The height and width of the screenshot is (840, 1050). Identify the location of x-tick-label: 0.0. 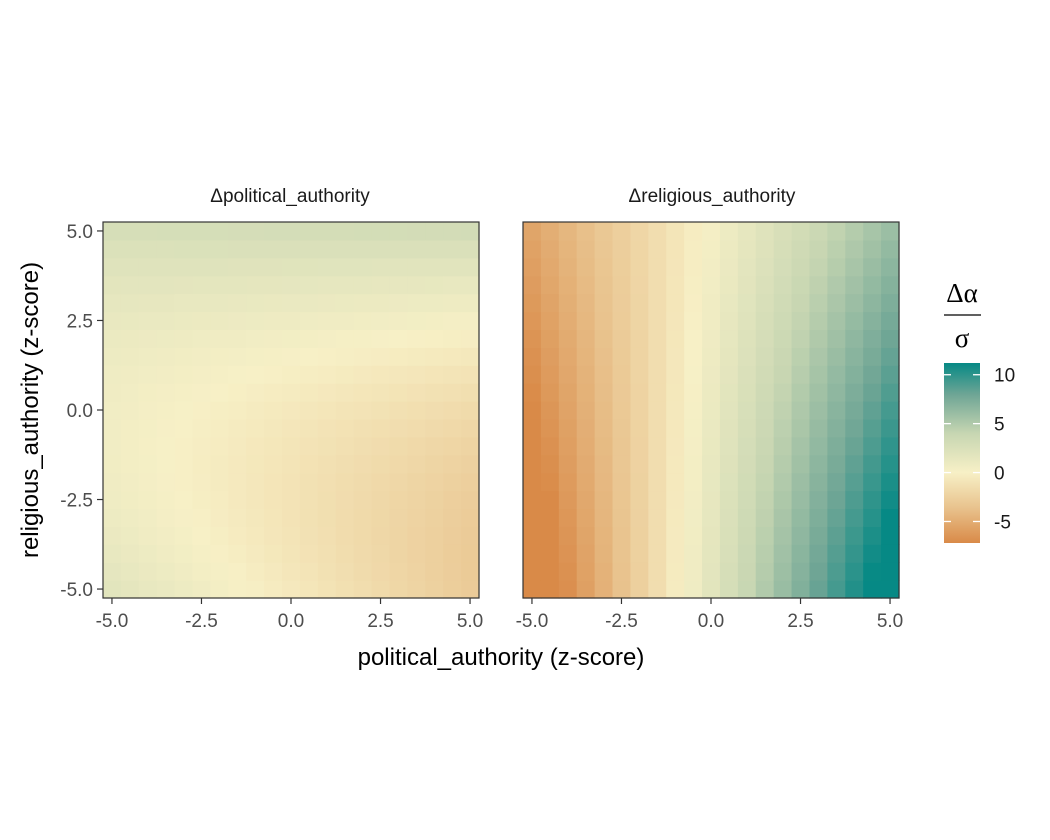
(291, 621).